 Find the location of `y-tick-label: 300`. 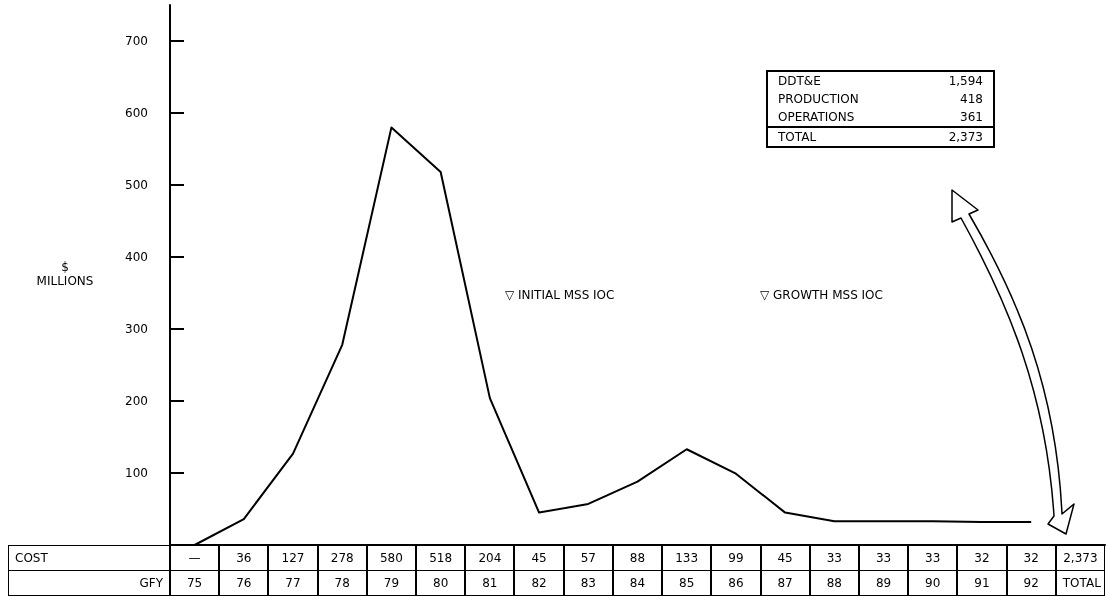

y-tick-label: 300 is located at coordinates (136, 329).